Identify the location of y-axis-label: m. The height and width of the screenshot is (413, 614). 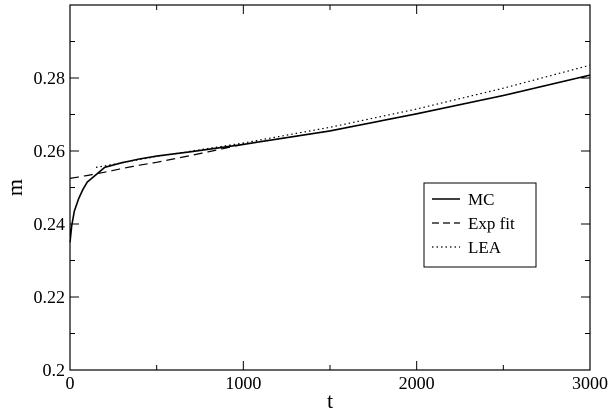
(14, 187).